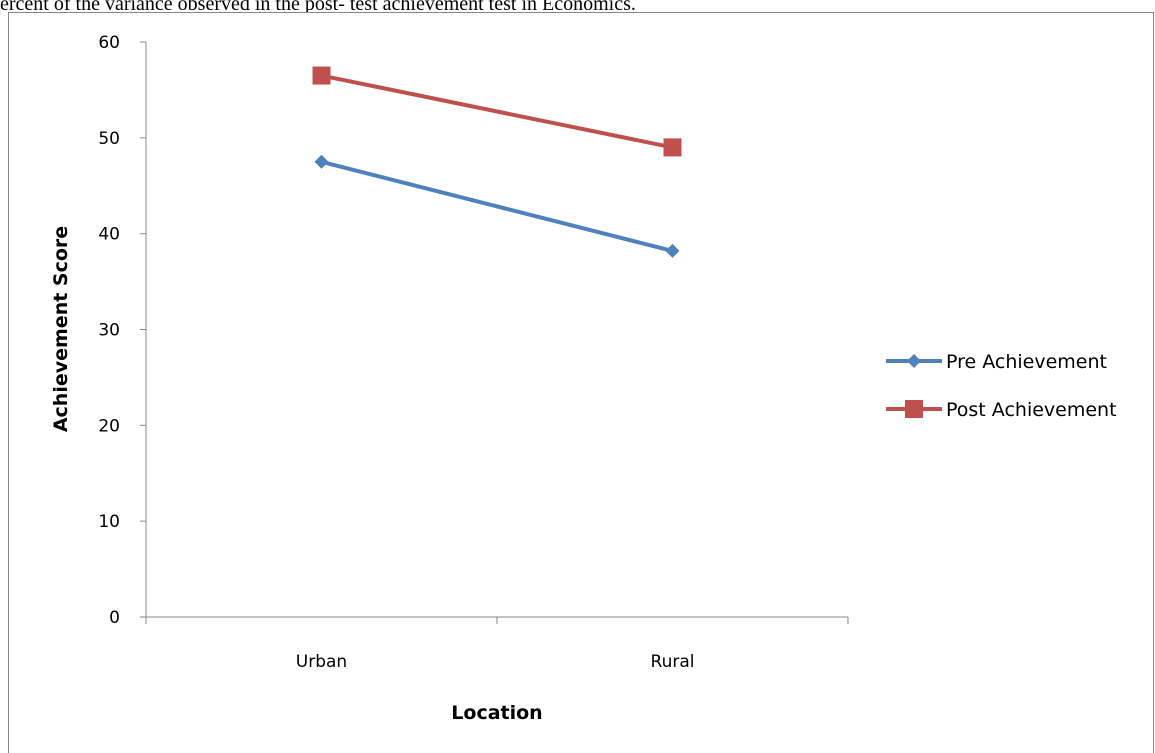 This screenshot has height=753, width=1155. What do you see at coordinates (109, 331) in the screenshot?
I see `y-tick-label: 30` at bounding box center [109, 331].